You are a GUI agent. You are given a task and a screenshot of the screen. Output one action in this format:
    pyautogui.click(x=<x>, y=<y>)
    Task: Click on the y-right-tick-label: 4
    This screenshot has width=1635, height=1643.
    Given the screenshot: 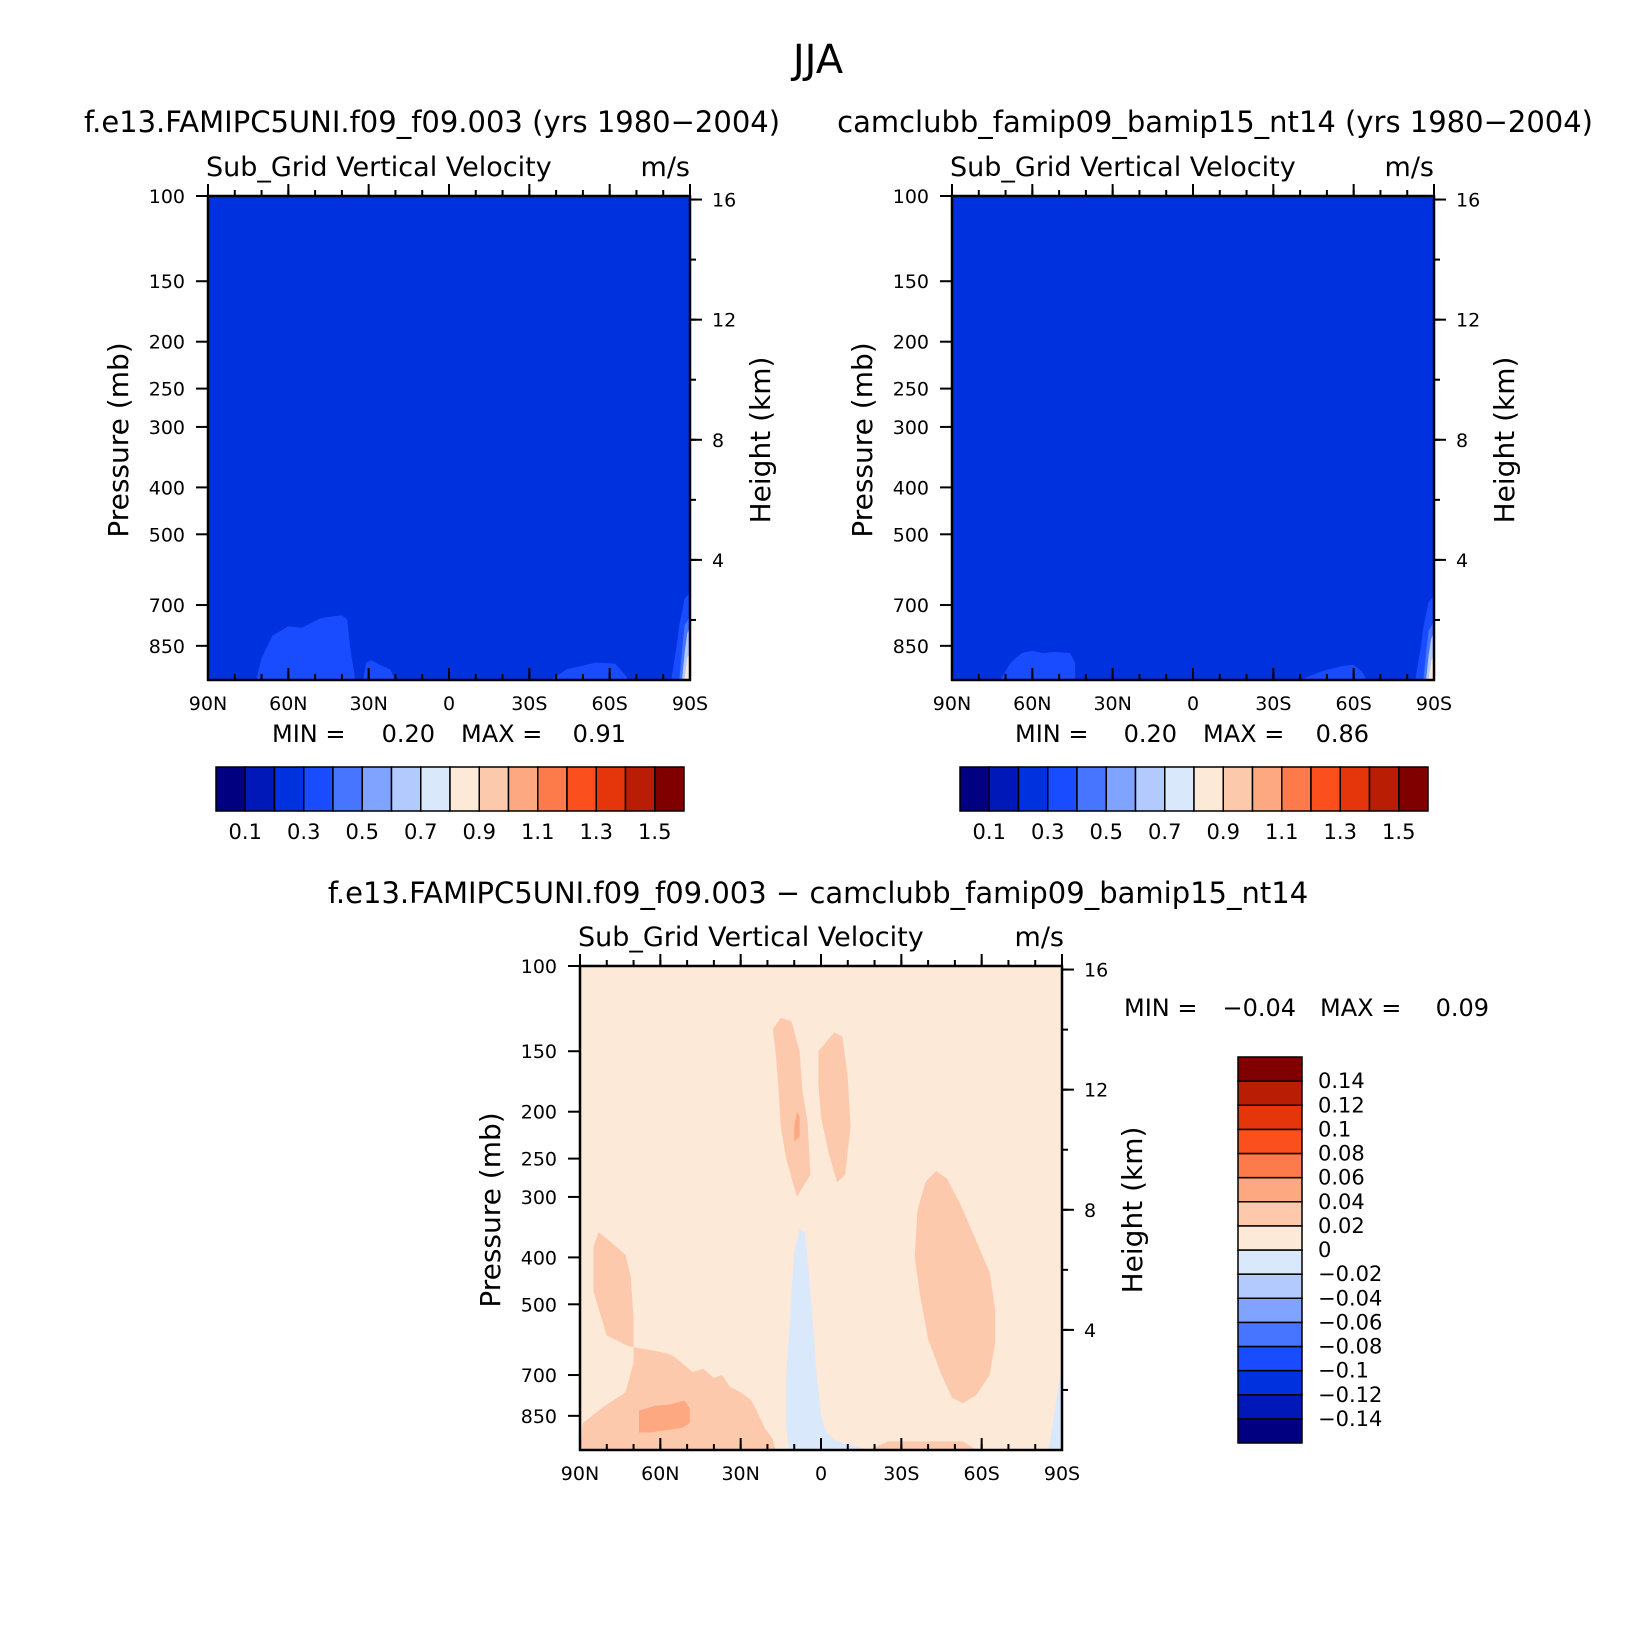 What is the action you would take?
    pyautogui.click(x=718, y=561)
    